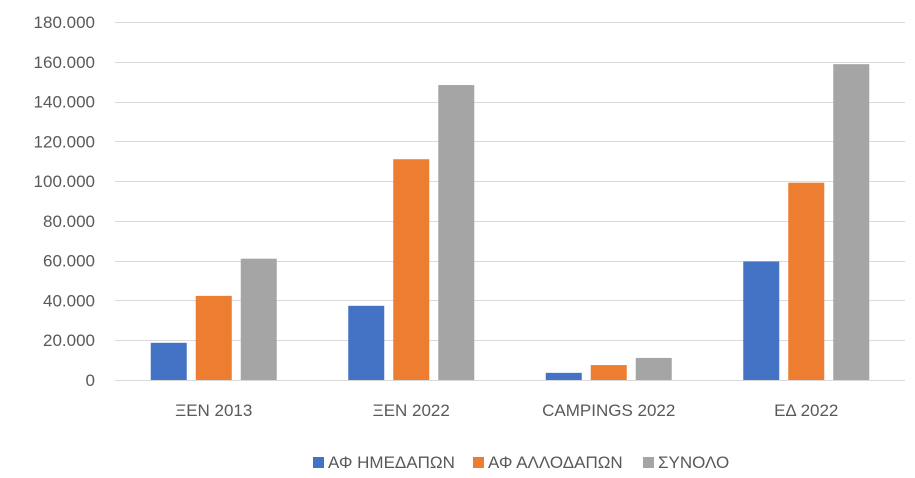 This screenshot has width=915, height=478. What do you see at coordinates (64, 181) in the screenshot?
I see `y-tick-label: 100.000` at bounding box center [64, 181].